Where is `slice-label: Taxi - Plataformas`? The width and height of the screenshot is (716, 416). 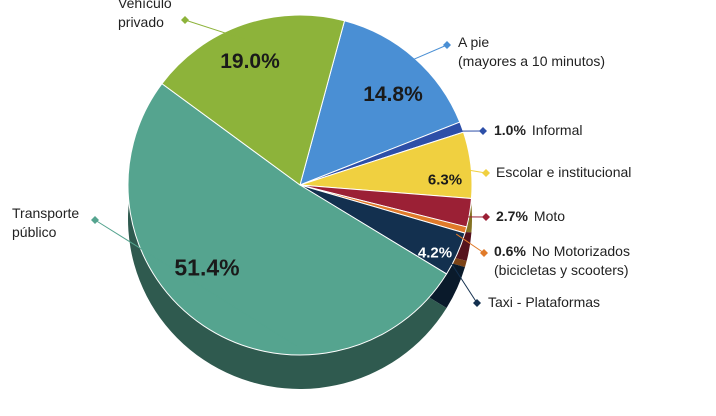
slice-label: Taxi - Plataformas is located at coordinates (544, 302).